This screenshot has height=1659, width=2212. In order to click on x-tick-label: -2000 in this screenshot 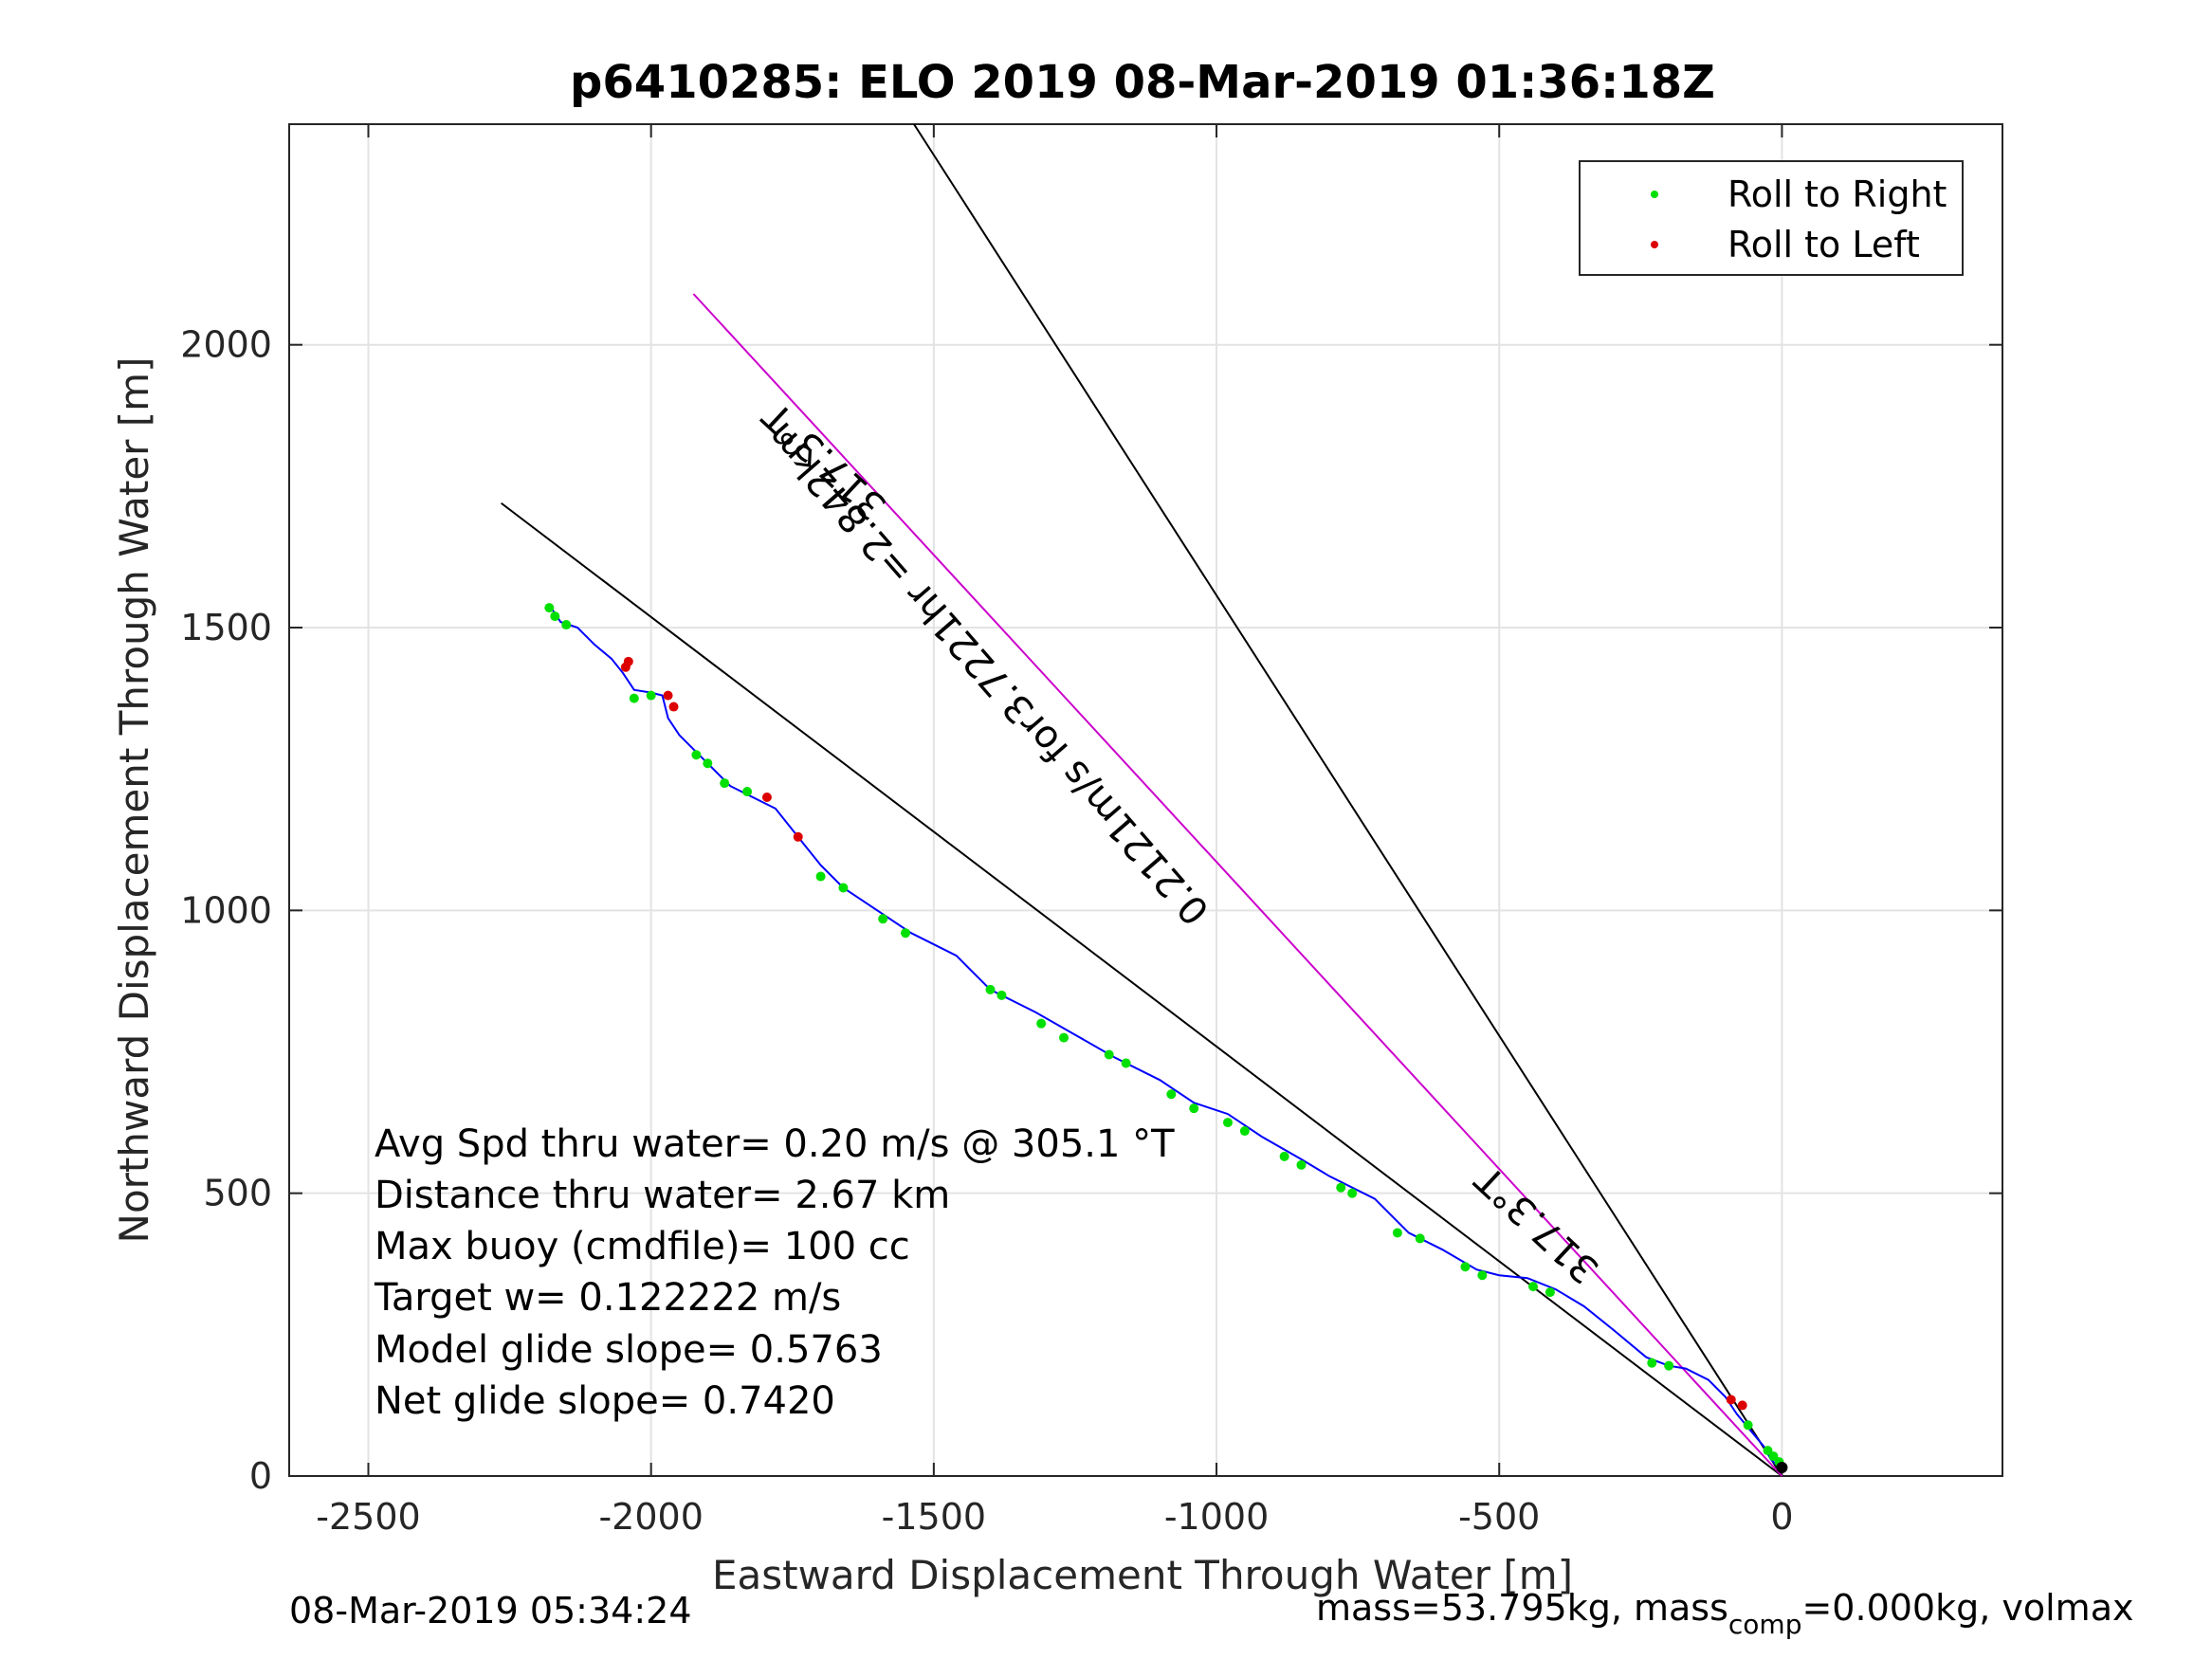, I will do `click(650, 1517)`.